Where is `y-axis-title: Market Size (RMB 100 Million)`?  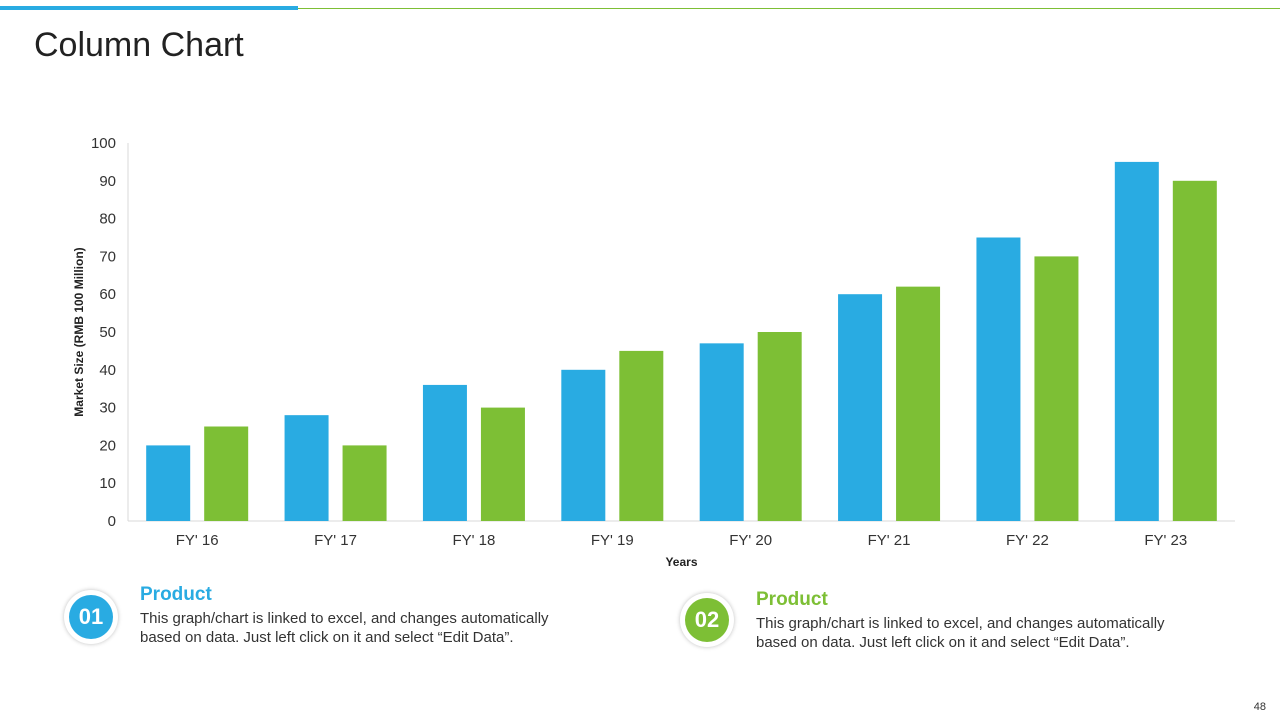
y-axis-title: Market Size (RMB 100 Million) is located at coordinates (79, 331).